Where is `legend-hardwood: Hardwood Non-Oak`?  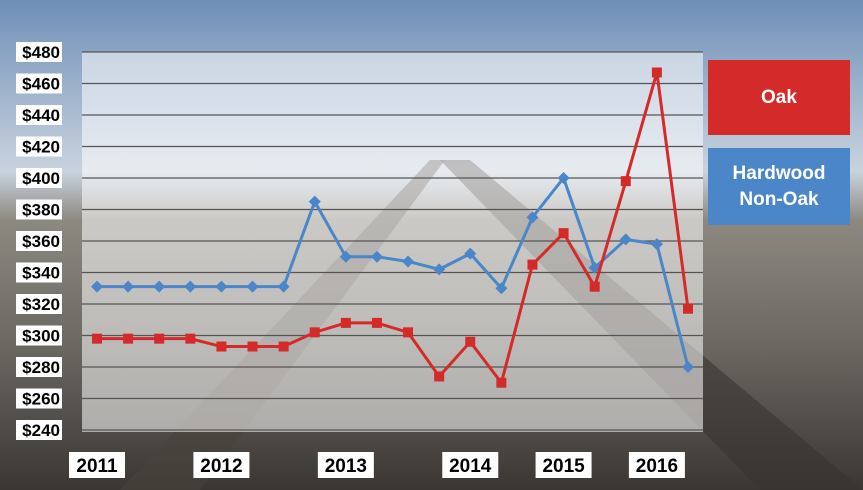 legend-hardwood: Hardwood Non-Oak is located at coordinates (779, 186).